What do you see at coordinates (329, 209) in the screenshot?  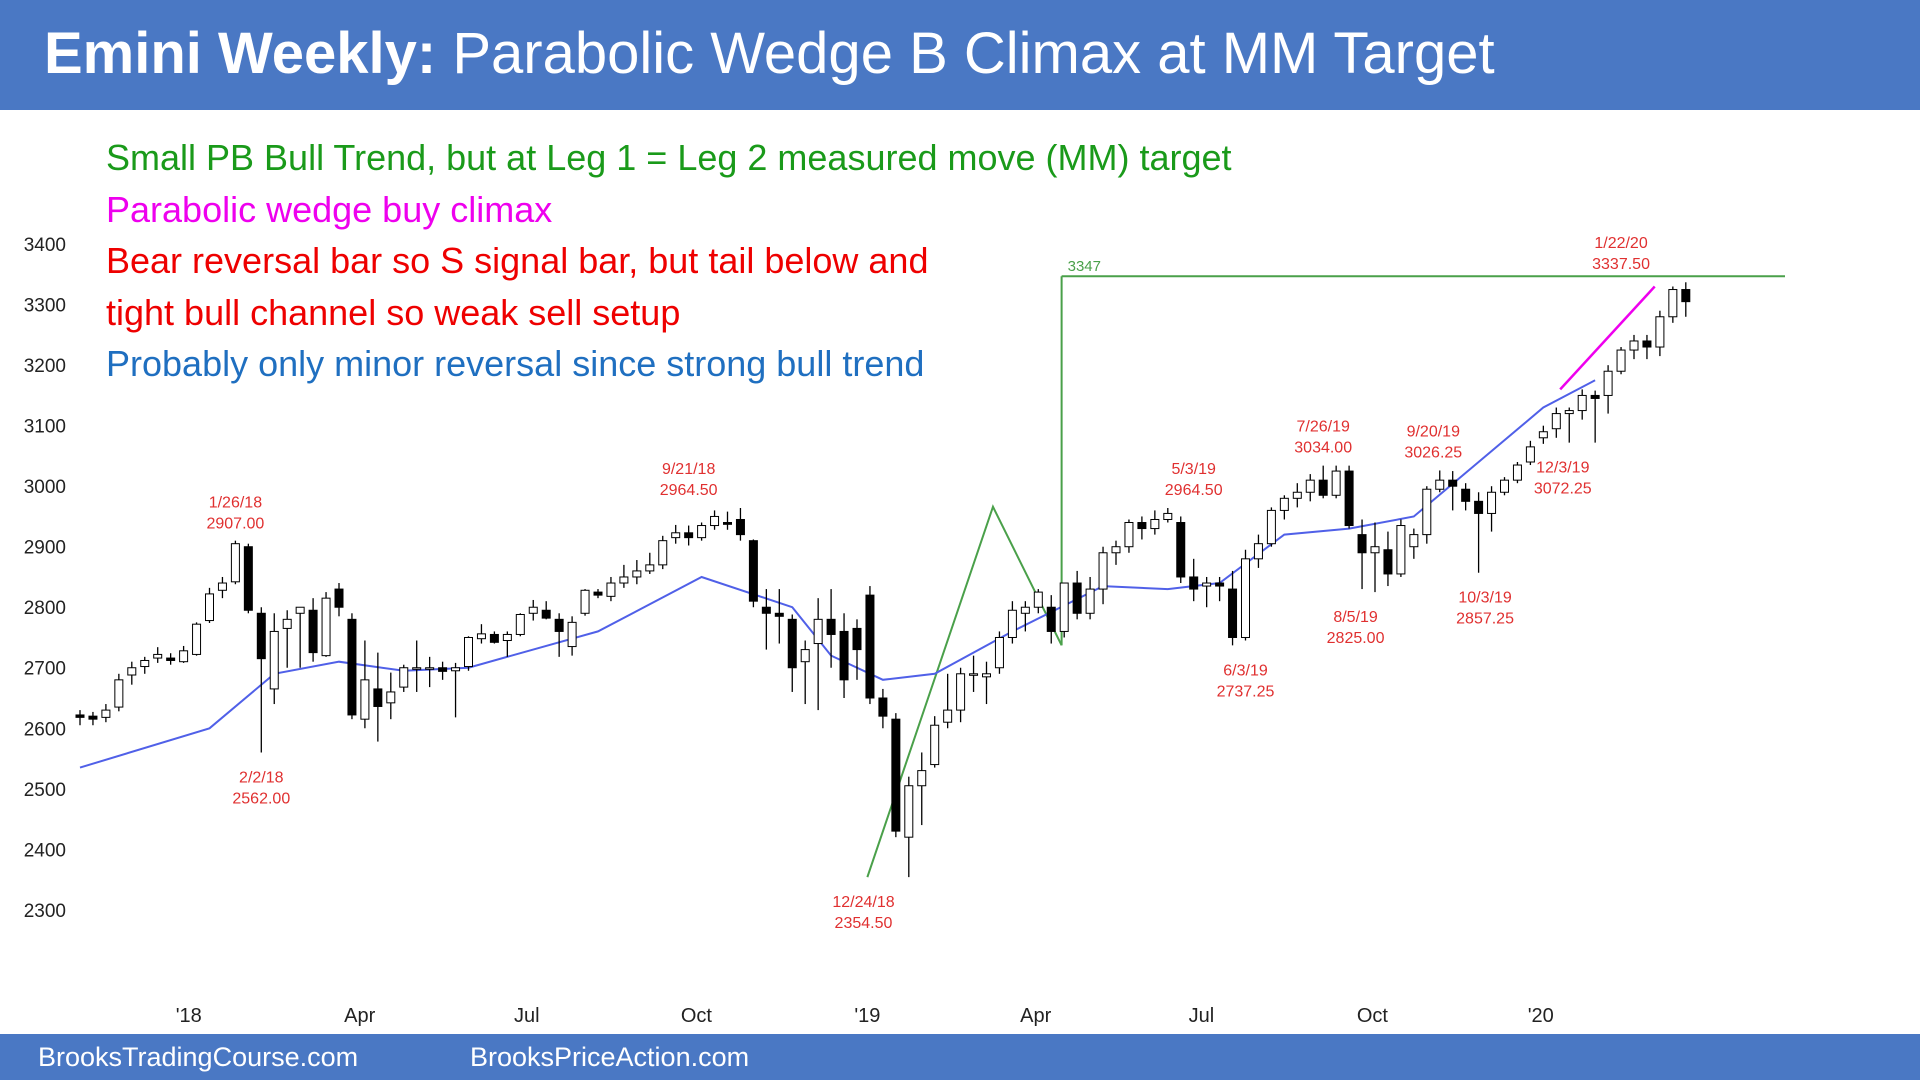 I see `annotation-parabolic-wedge: Parabolic wedge buy climax` at bounding box center [329, 209].